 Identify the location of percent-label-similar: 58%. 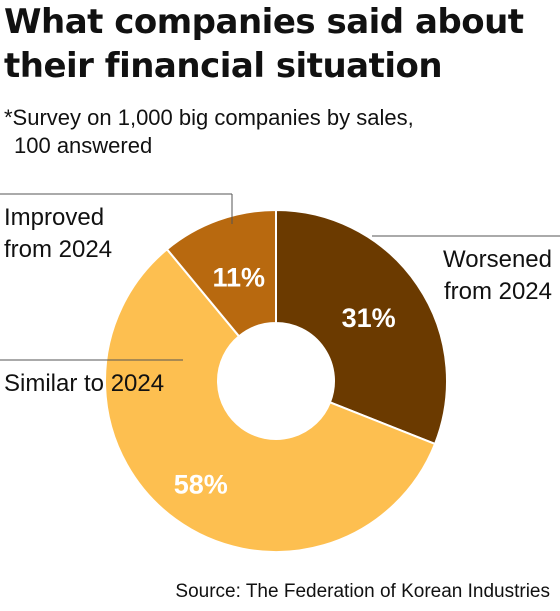
(201, 485).